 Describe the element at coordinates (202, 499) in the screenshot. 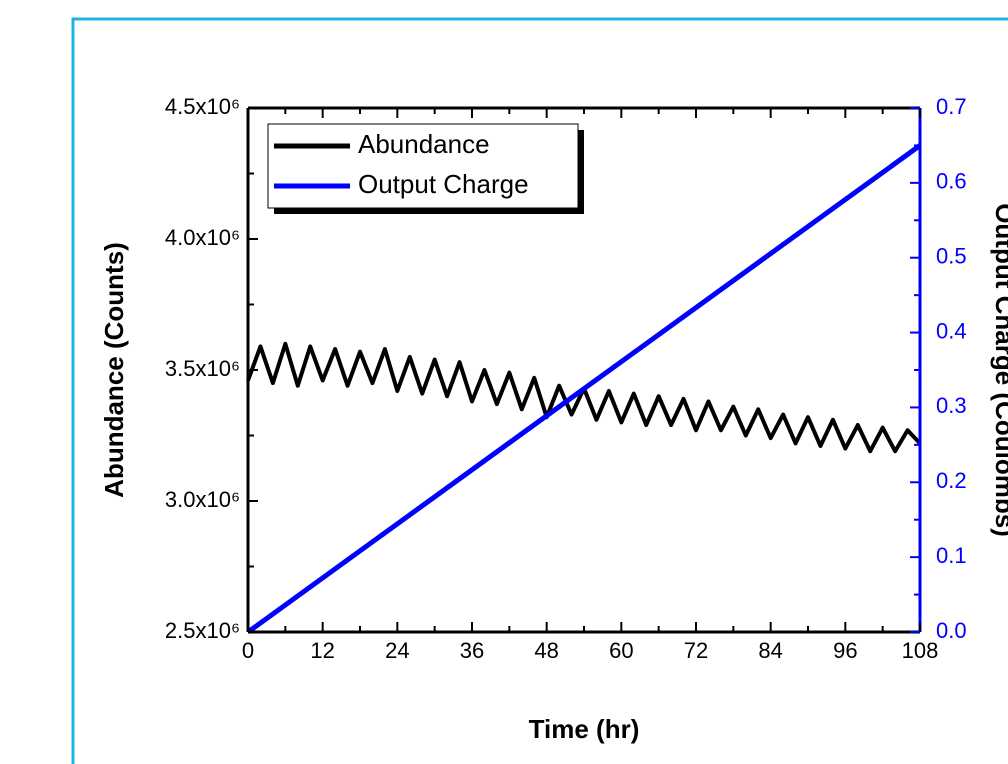

I see `y-tick-label: 3.0x10⁶` at that location.